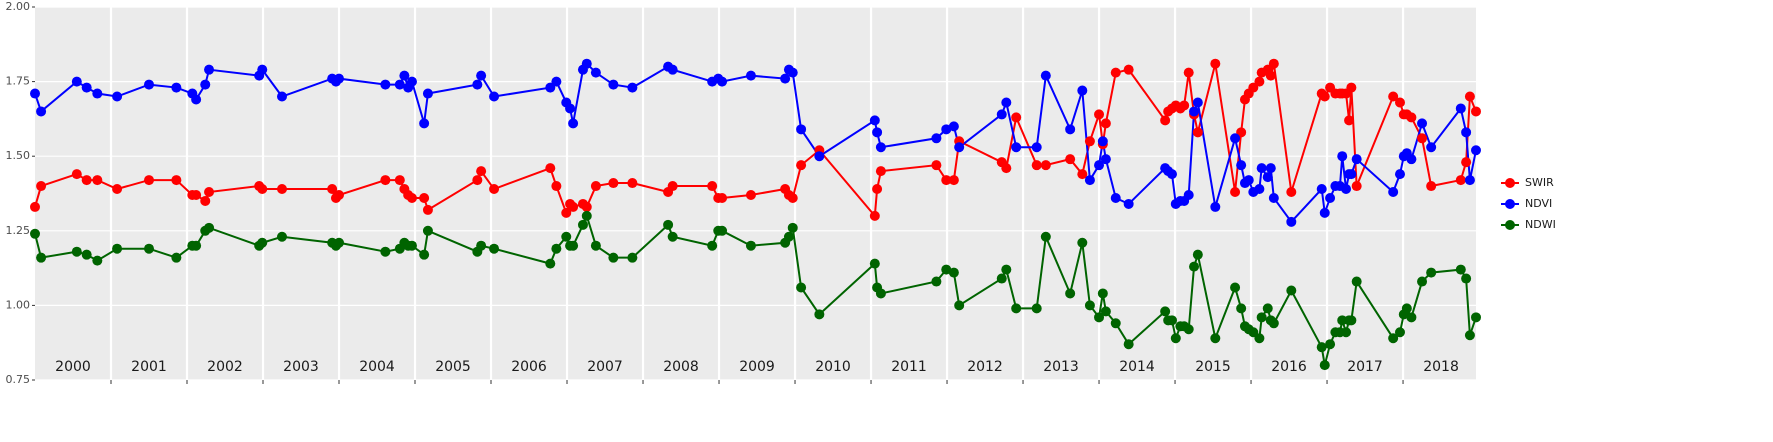 This screenshot has height=442, width=1773. What do you see at coordinates (681, 367) in the screenshot?
I see `year-label: 2008` at bounding box center [681, 367].